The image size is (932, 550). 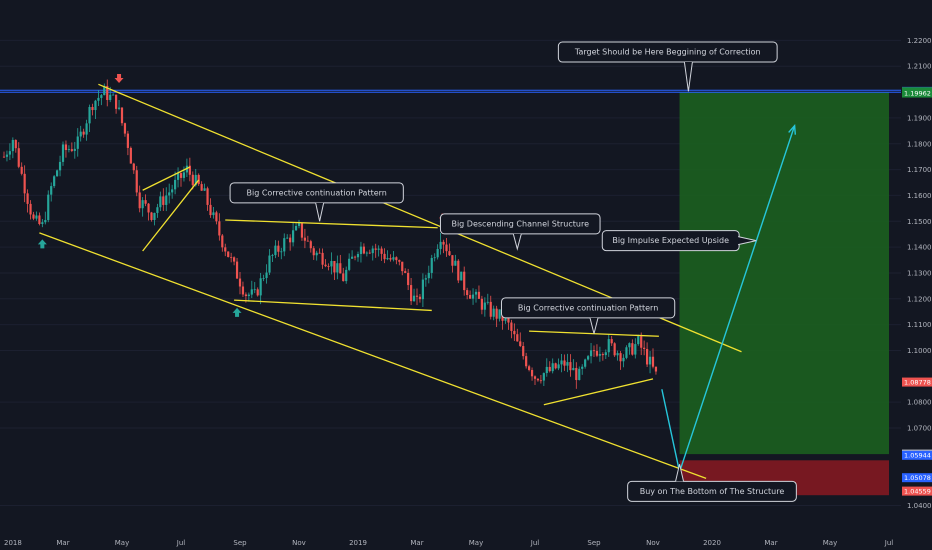 I want to click on note-big-corrective-1-text: Big Corrective continuation Pattern, so click(x=317, y=192).